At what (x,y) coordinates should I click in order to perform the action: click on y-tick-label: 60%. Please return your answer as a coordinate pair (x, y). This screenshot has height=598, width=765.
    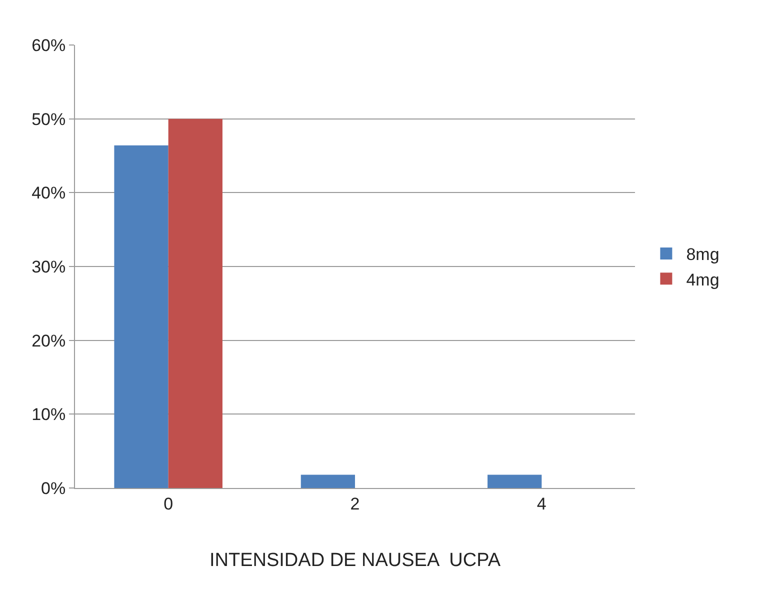
    Looking at the image, I should click on (49, 45).